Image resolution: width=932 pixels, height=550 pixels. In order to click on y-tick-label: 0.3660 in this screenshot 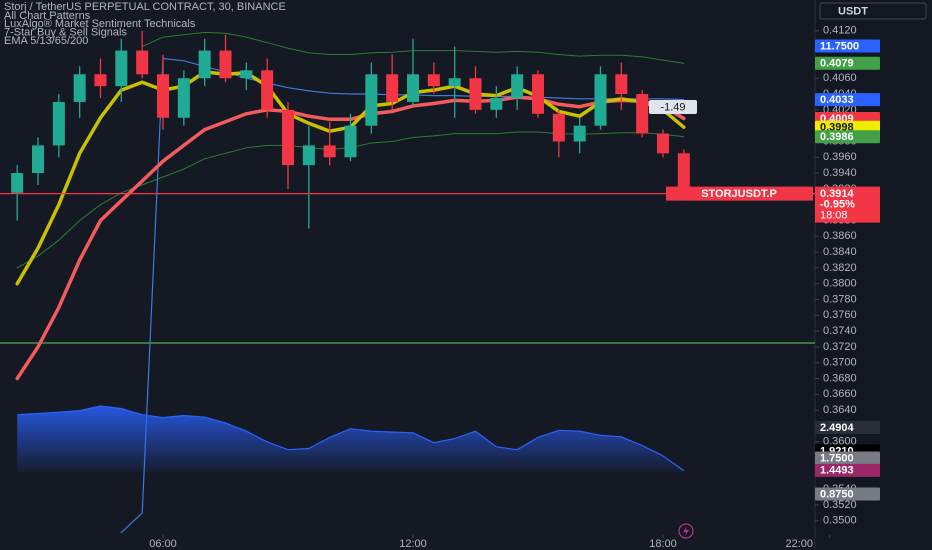, I will do `click(840, 394)`.